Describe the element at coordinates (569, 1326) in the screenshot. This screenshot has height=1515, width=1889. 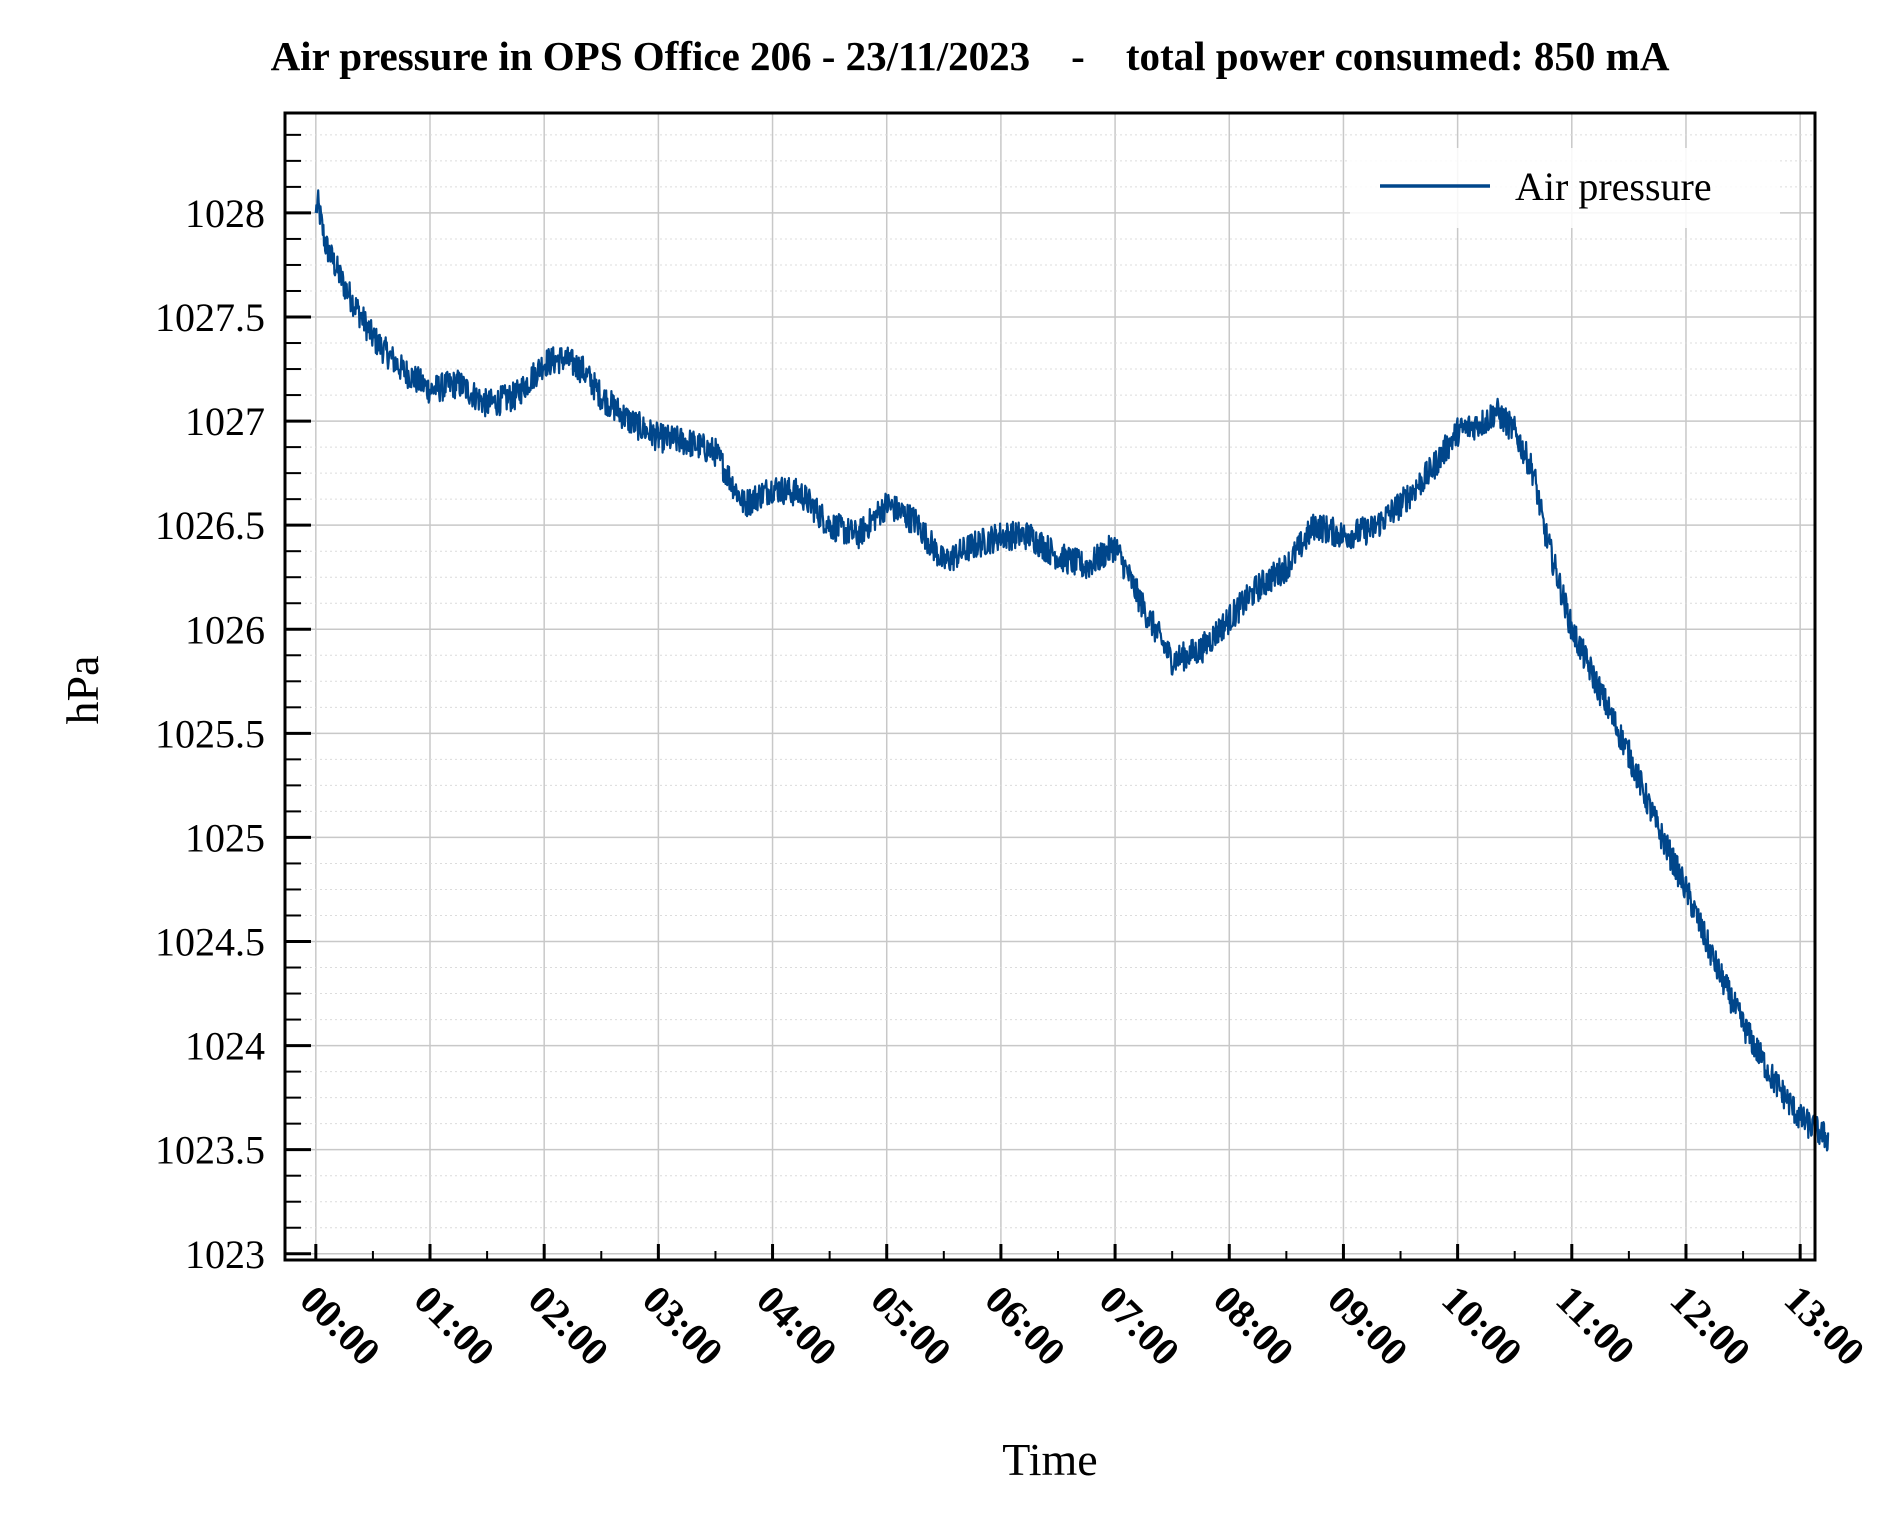
I see `x-tick-label: 02:00` at that location.